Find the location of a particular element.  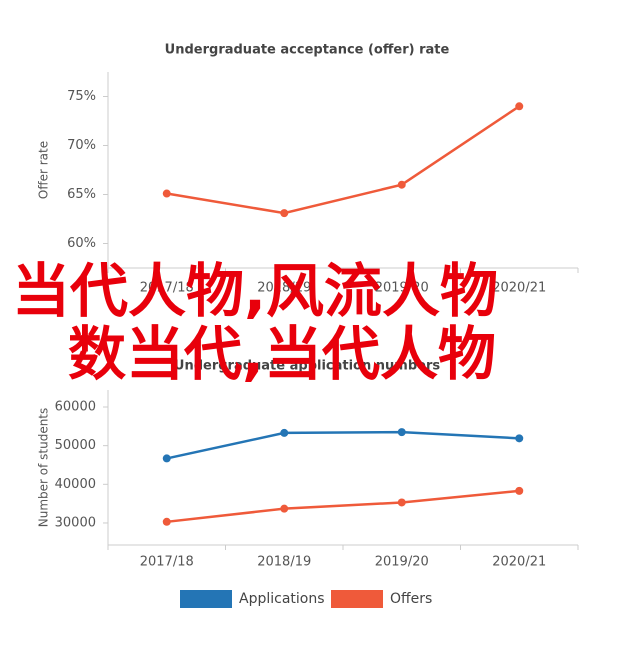

y-tick-label: 50000 is located at coordinates (75, 445).